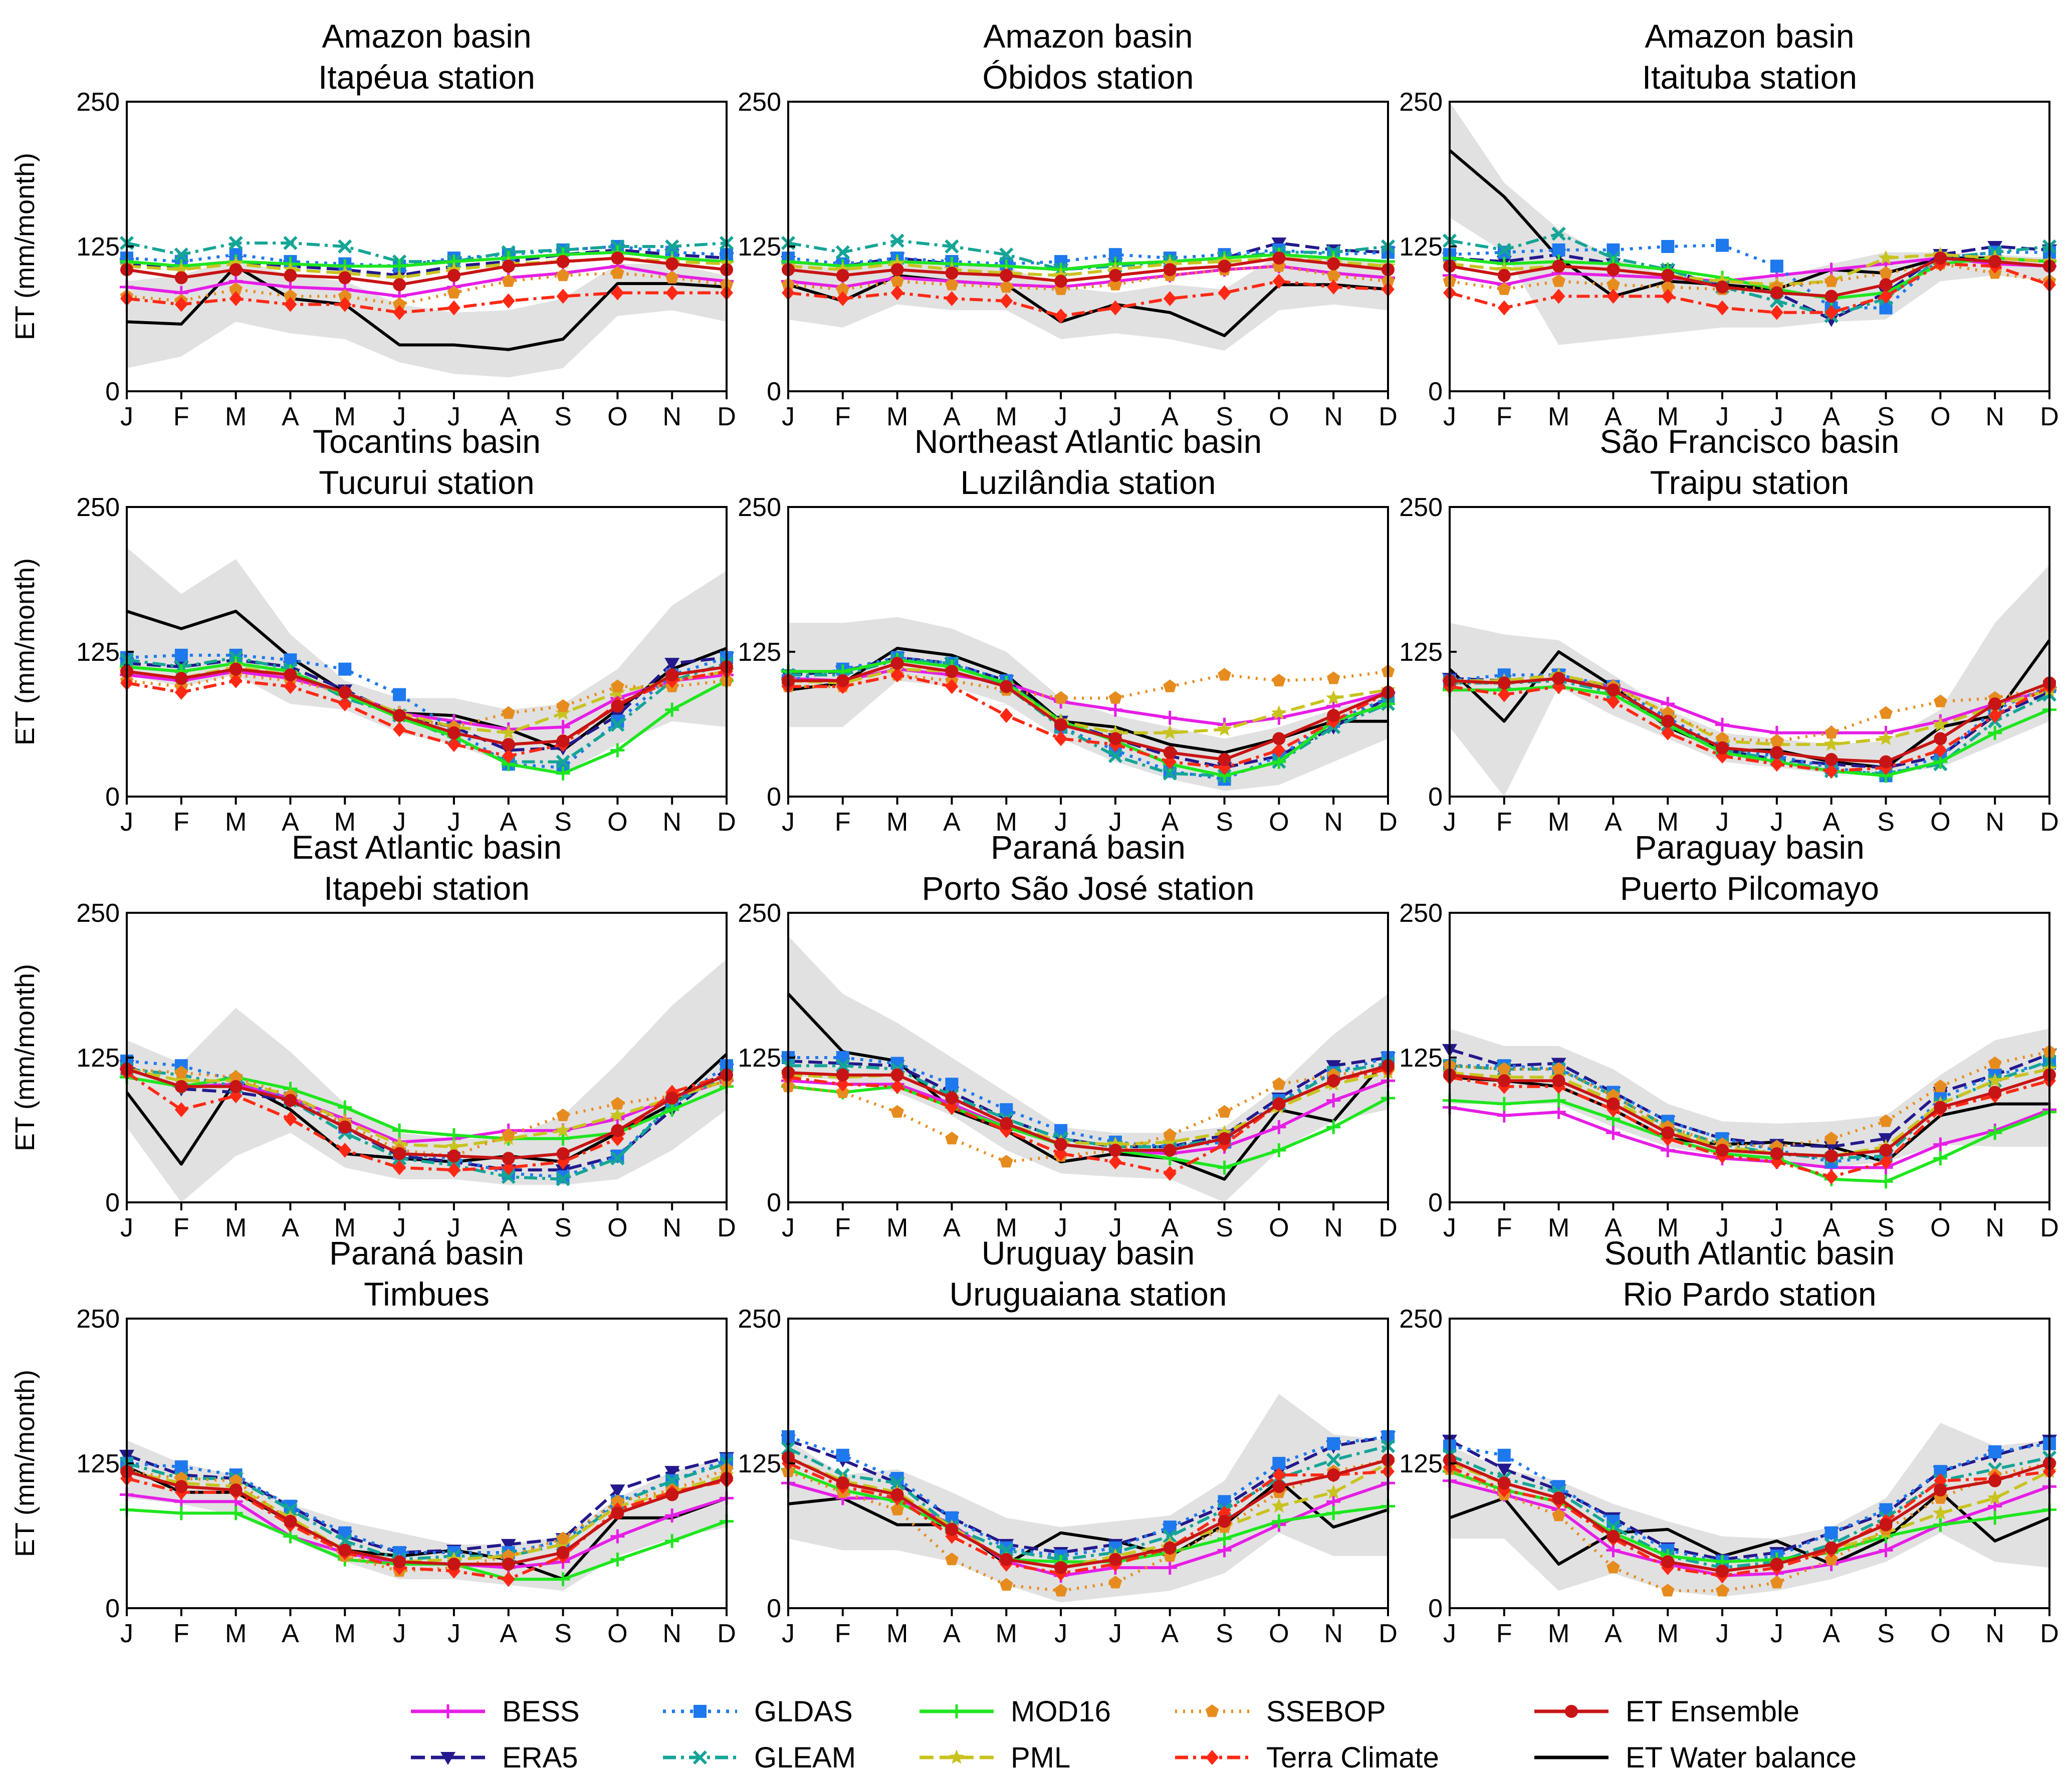 This screenshot has height=1779, width=2072. I want to click on series-line-mod16, so click(1750, 731).